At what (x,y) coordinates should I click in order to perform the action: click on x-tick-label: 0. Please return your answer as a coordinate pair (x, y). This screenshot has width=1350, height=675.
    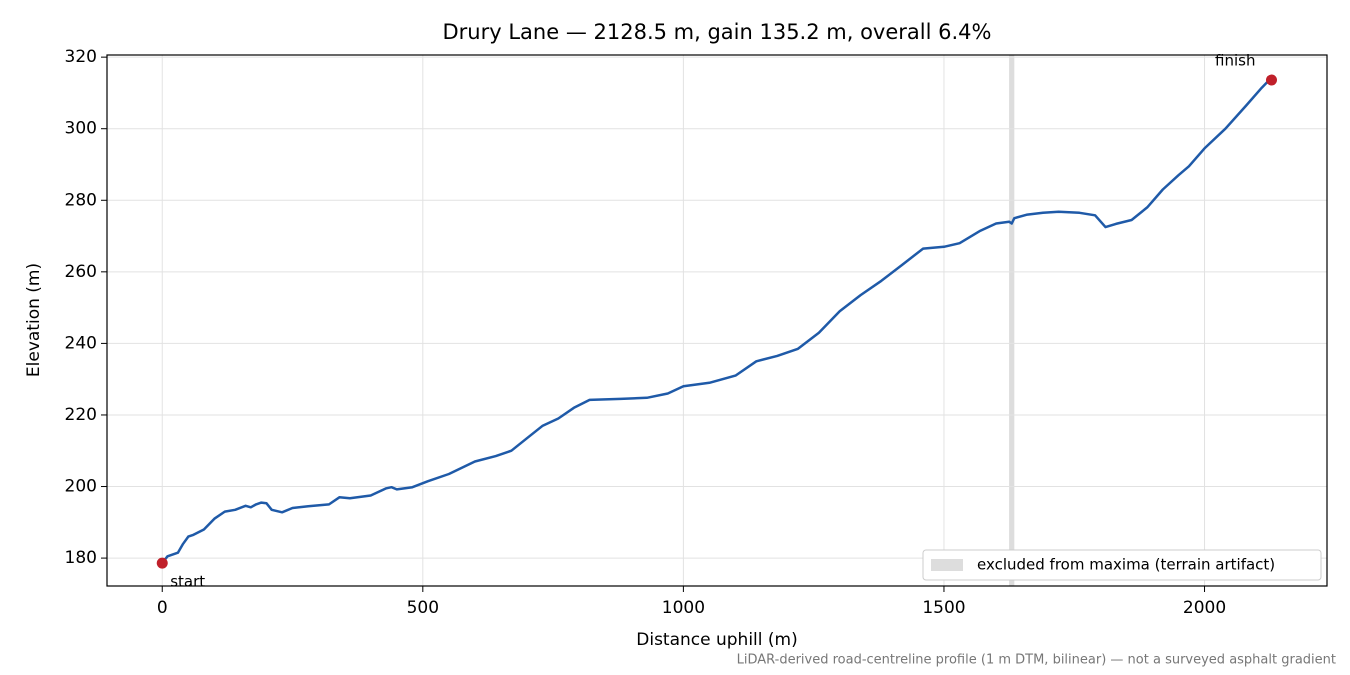
    Looking at the image, I should click on (162, 608).